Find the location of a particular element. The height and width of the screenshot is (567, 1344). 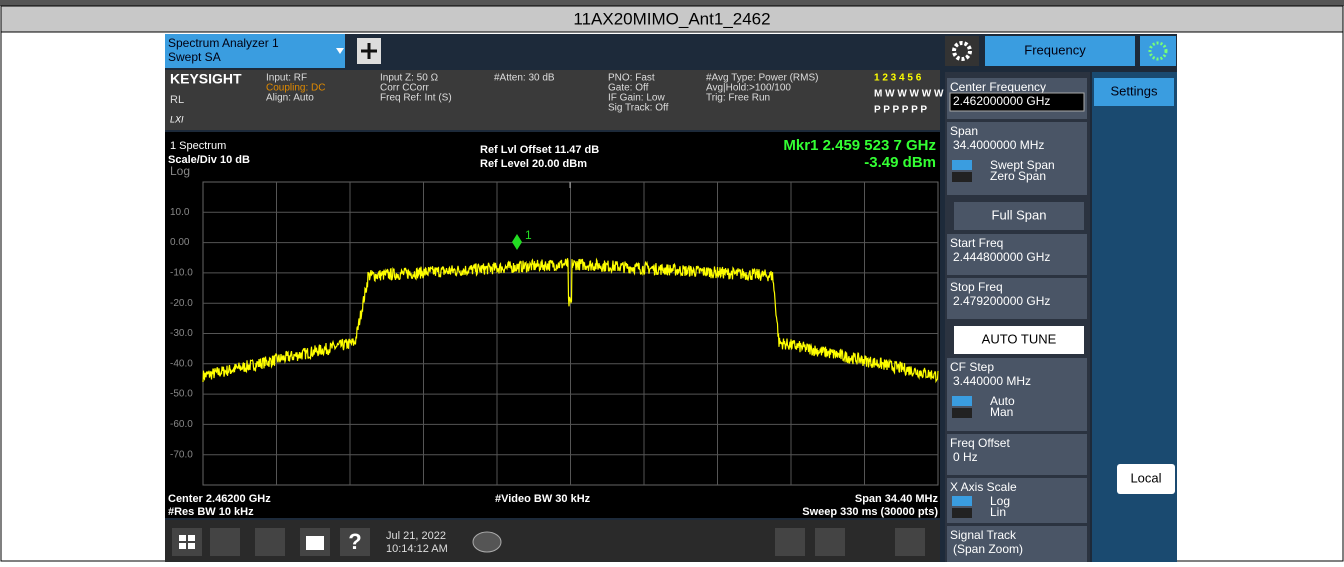

4-label: Stop Freq is located at coordinates (976, 287).